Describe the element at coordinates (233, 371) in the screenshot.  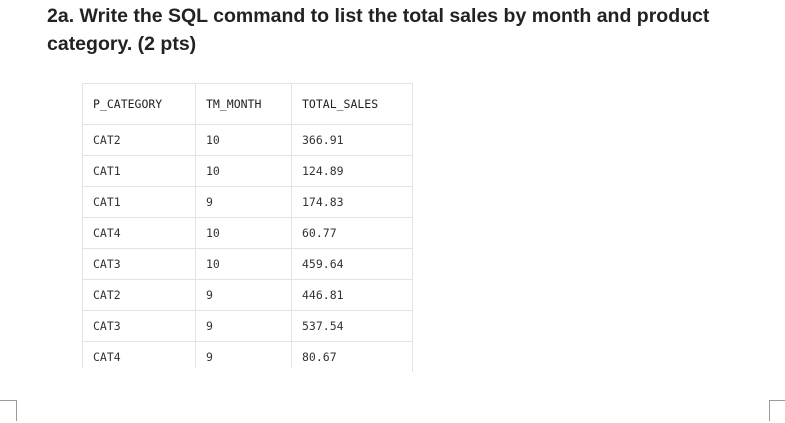
I see `table-bottom-cutoff` at that location.